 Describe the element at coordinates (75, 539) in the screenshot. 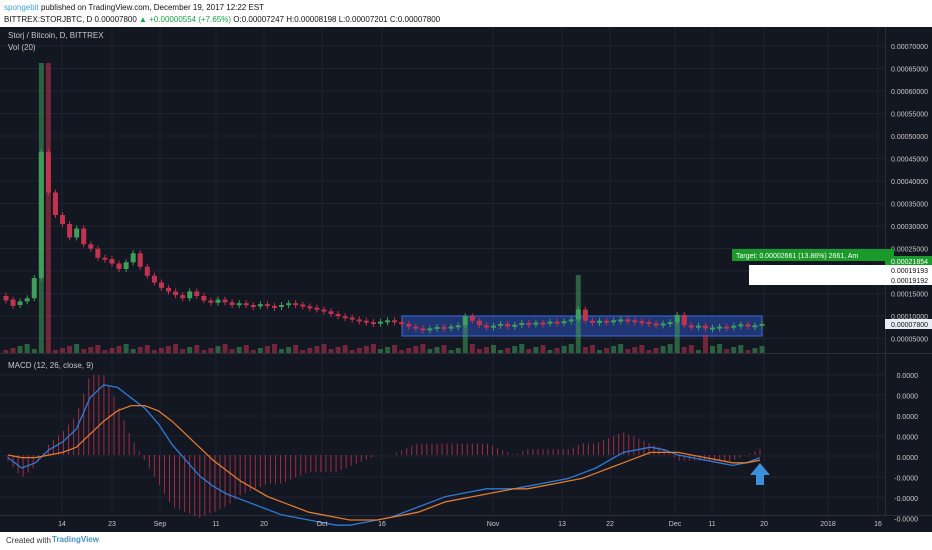

I see `tradingview-logo: TradingView` at that location.